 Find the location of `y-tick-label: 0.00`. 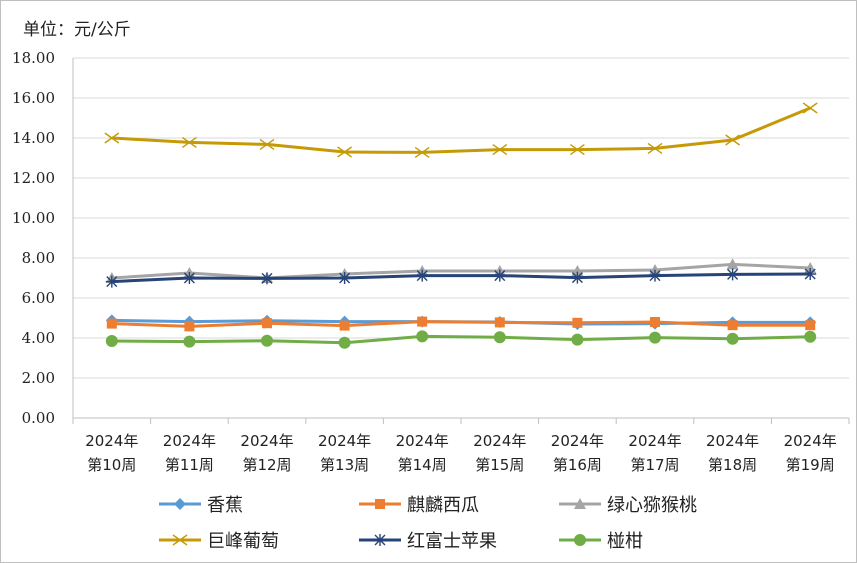

y-tick-label: 0.00 is located at coordinates (38, 418).